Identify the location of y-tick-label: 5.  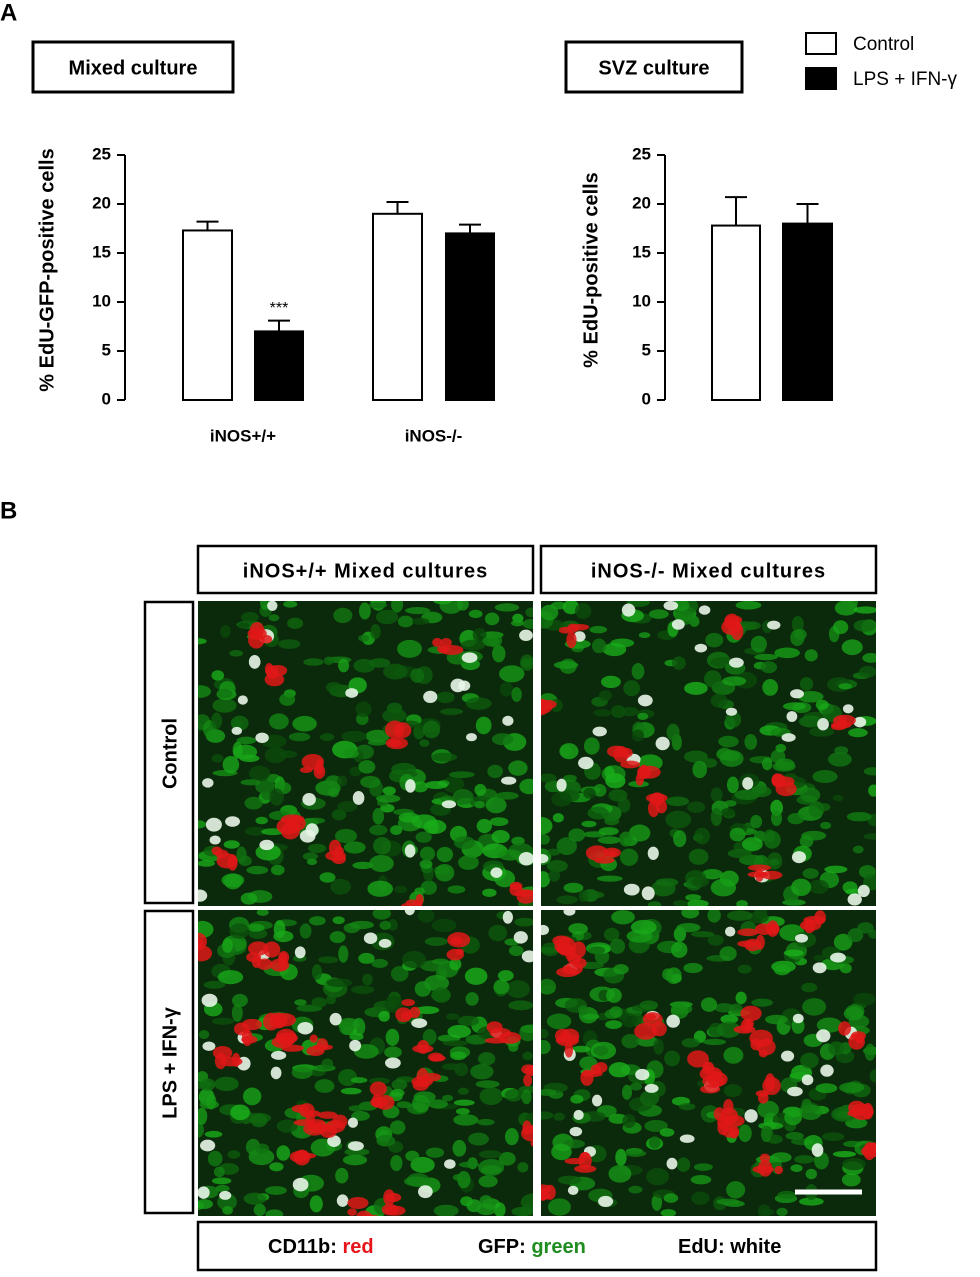
(646, 349).